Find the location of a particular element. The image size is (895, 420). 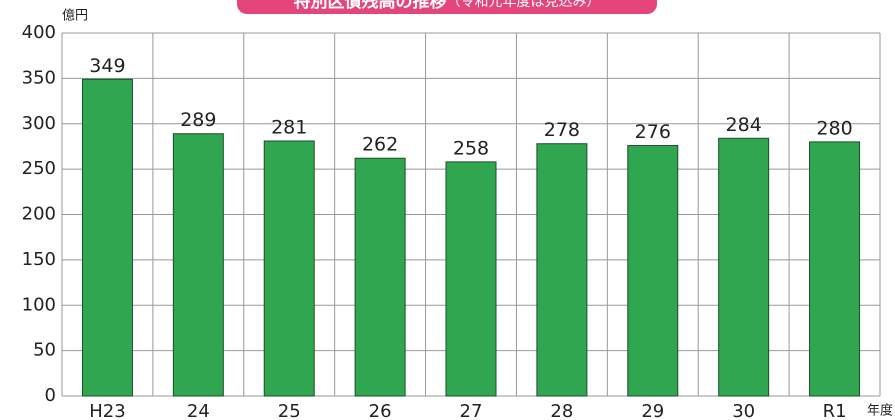

y-tick-label: 50 is located at coordinates (44, 350).